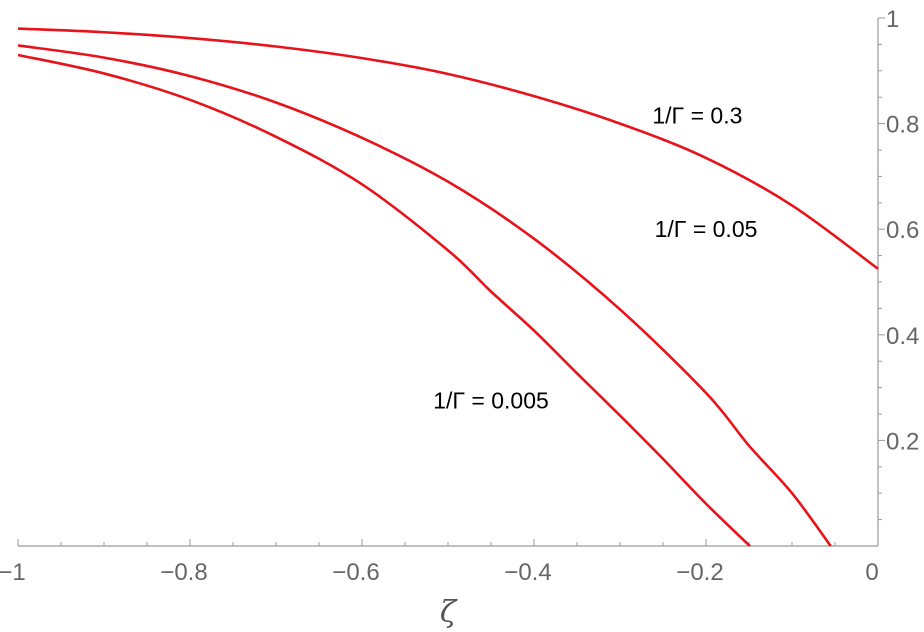  Describe the element at coordinates (697, 116) in the screenshot. I see `curve-label: 1/Γ = 0.3` at that location.